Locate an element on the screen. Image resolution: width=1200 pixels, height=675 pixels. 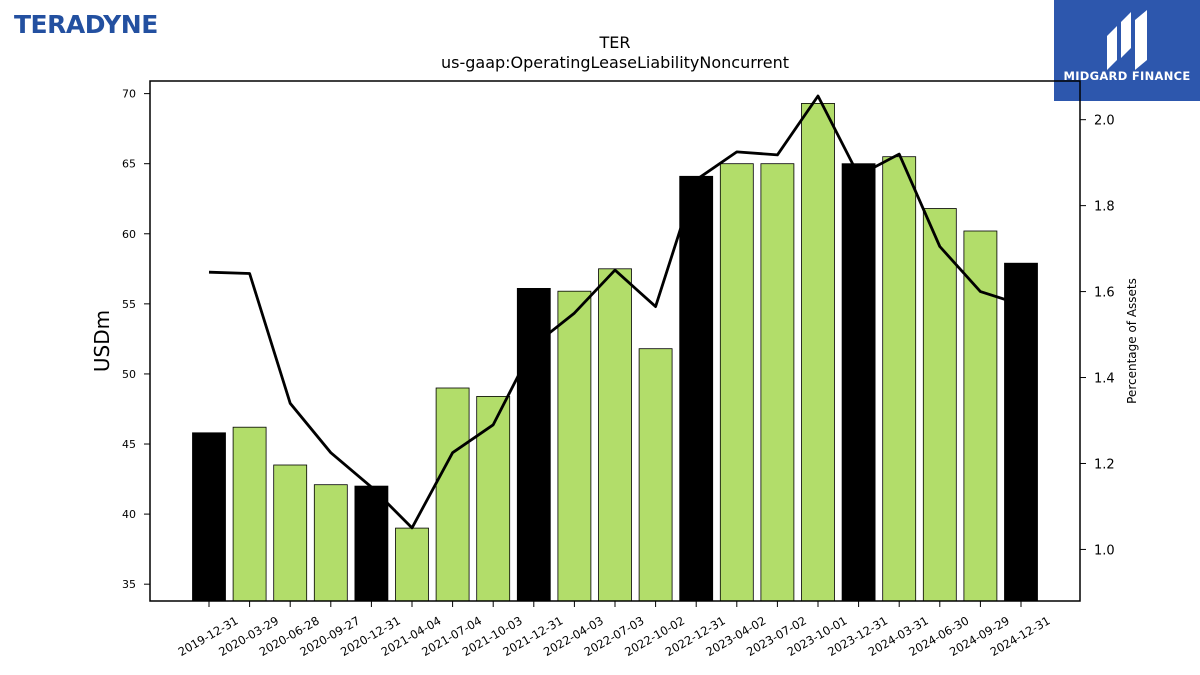
y2-tick-label: 2.0 is located at coordinates (1104, 121).